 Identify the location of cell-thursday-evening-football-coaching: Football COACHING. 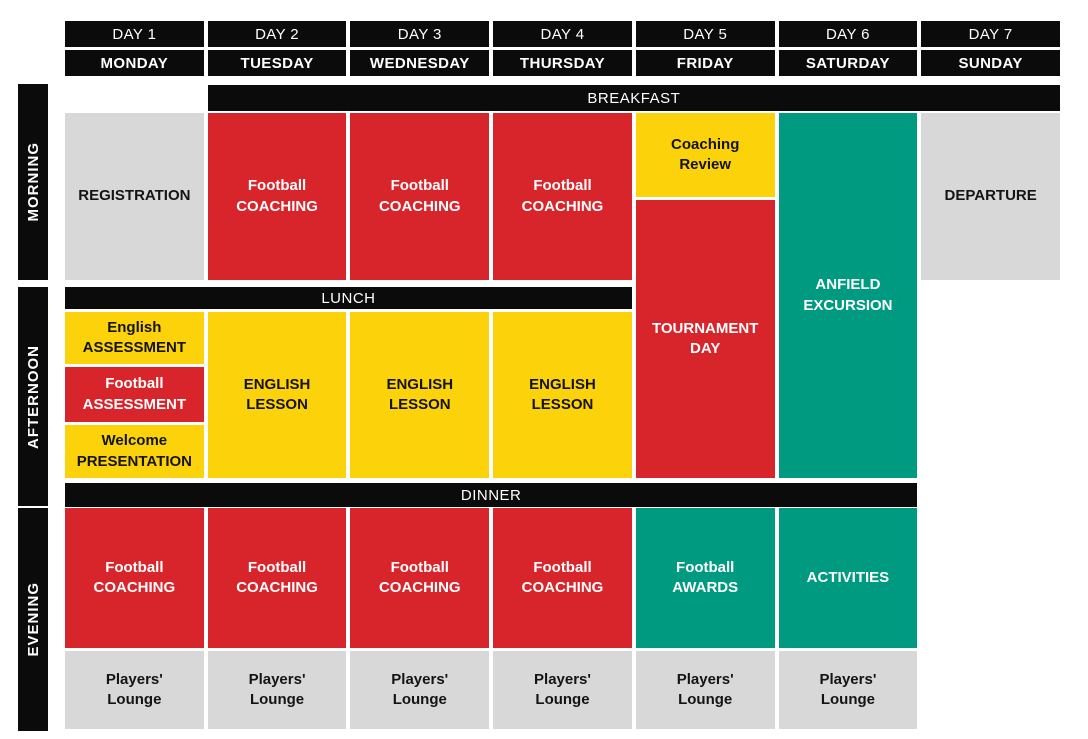
(562, 578).